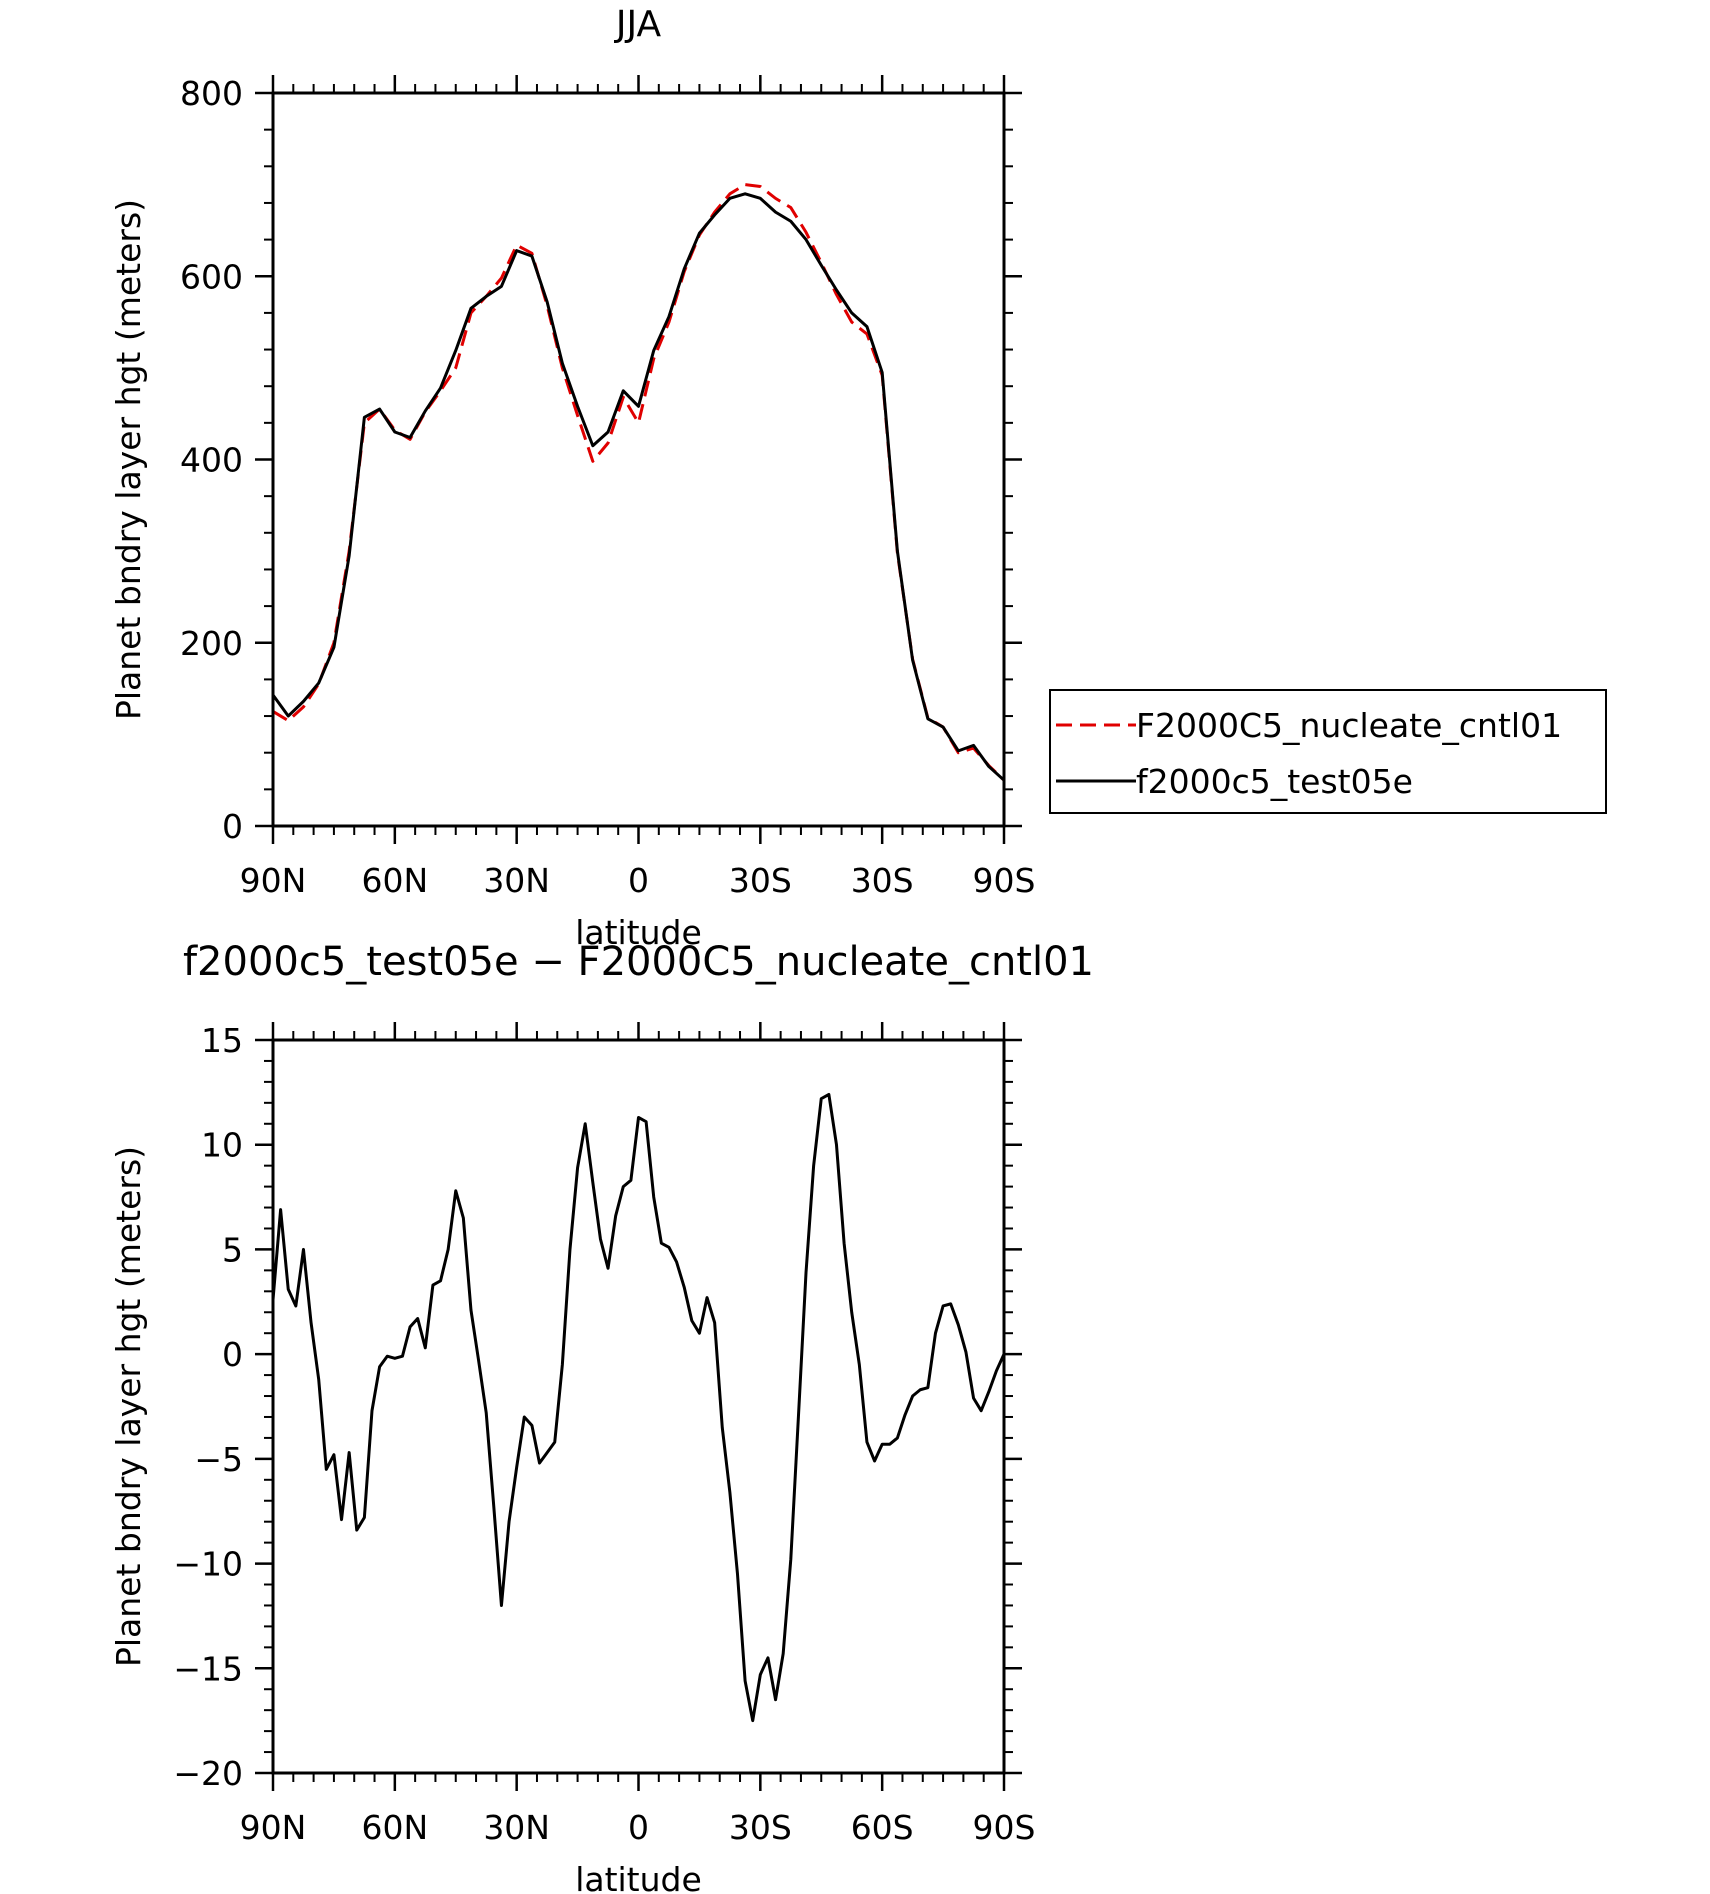 The height and width of the screenshot is (1894, 1710). Describe the element at coordinates (208, 1668) in the screenshot. I see `y-tick-label: −15` at that location.